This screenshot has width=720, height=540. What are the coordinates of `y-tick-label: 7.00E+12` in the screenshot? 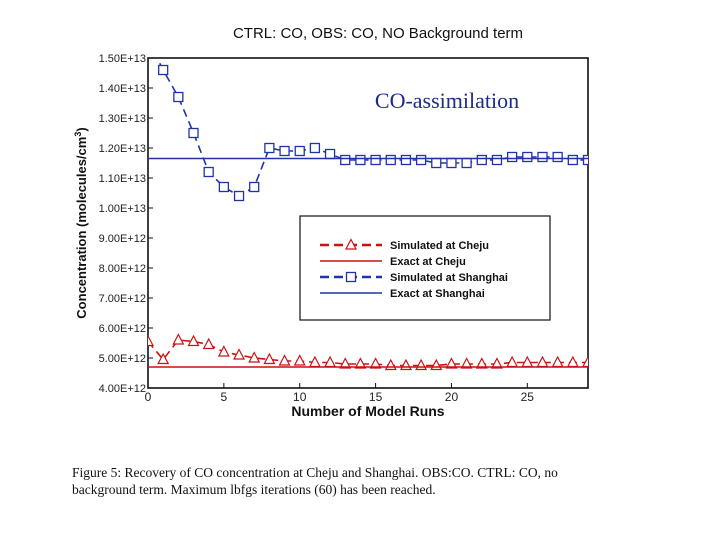 It's located at (122, 299).